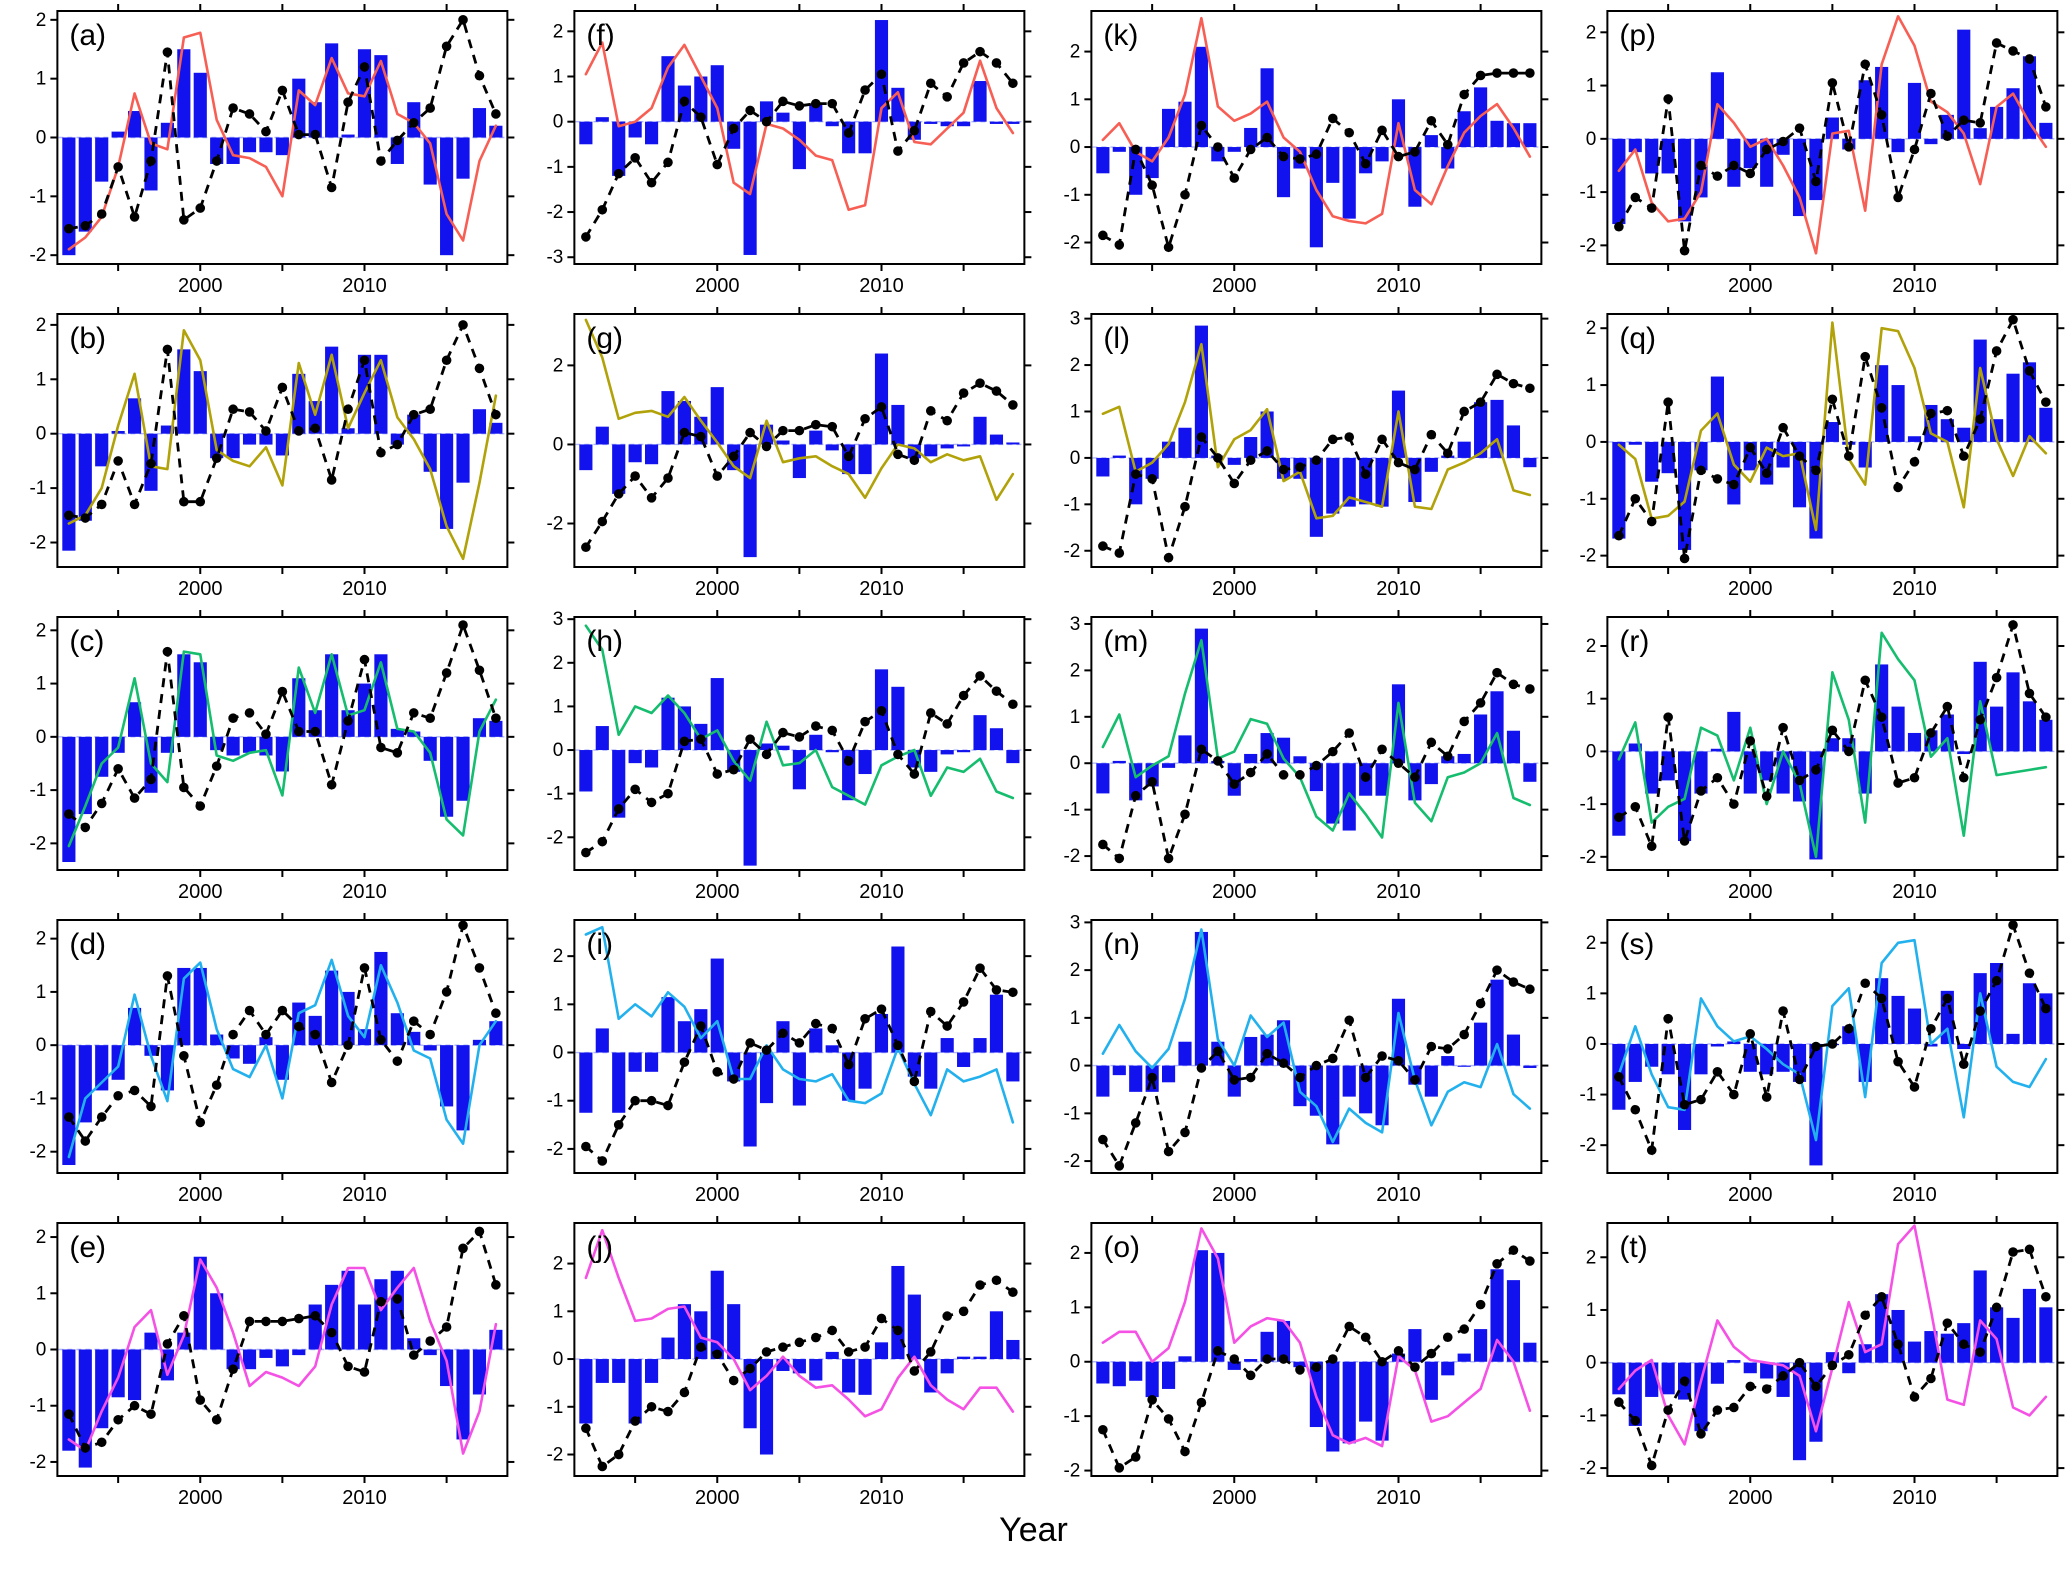  I want to click on panel-chart: 2000 2010 -2 -1 0 1 2 (d), so click(258, 1060).